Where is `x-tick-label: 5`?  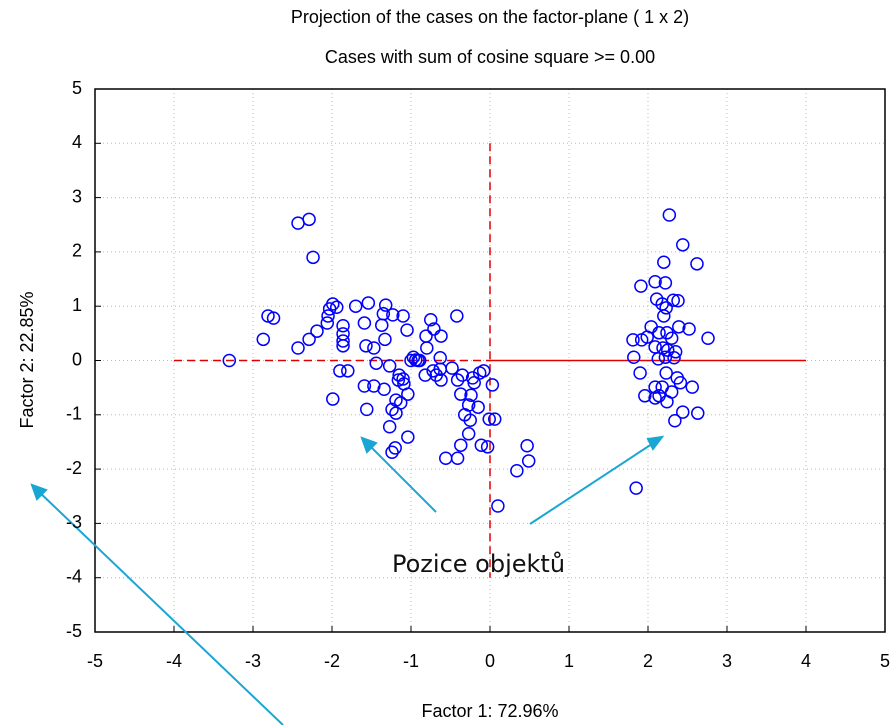 x-tick-label: 5 is located at coordinates (885, 661).